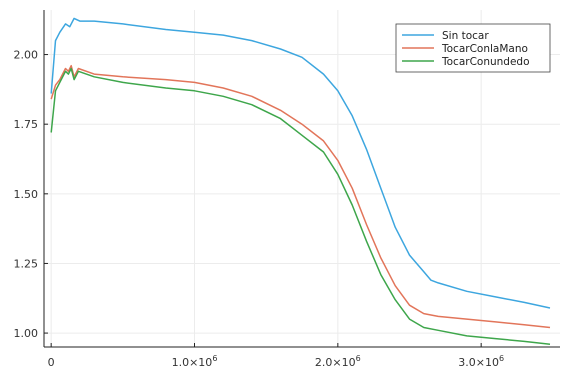 This screenshot has width=585, height=383. I want to click on y-tick-label: 1.25, so click(26, 263).